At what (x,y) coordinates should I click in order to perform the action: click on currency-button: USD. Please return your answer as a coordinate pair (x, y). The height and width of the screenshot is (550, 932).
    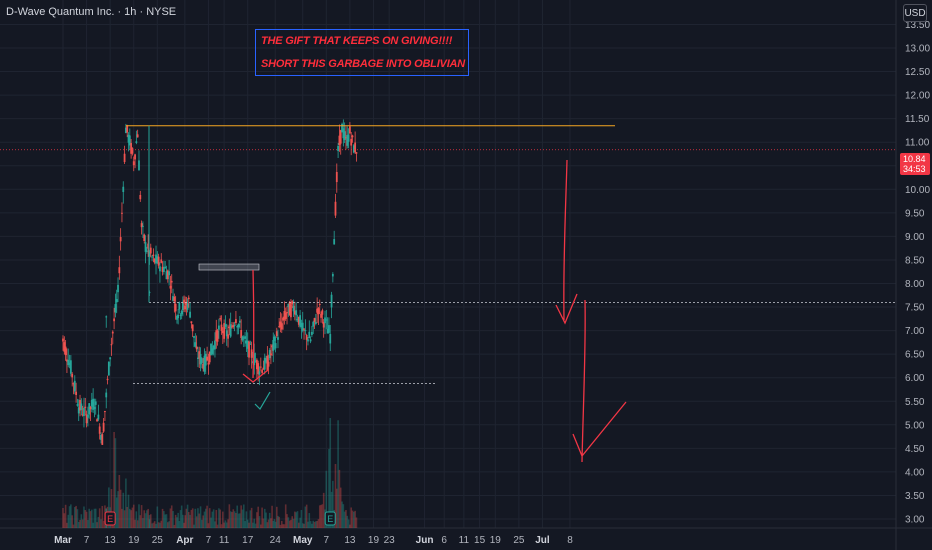
    Looking at the image, I should click on (915, 13).